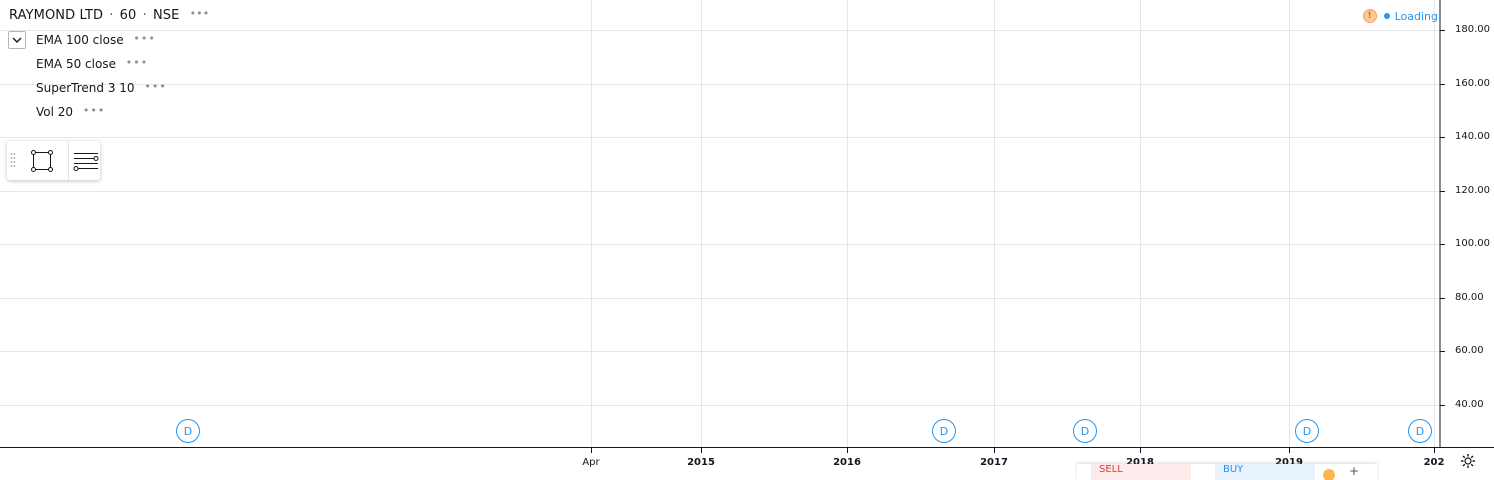  I want to click on buy-button: BUY, so click(1265, 472).